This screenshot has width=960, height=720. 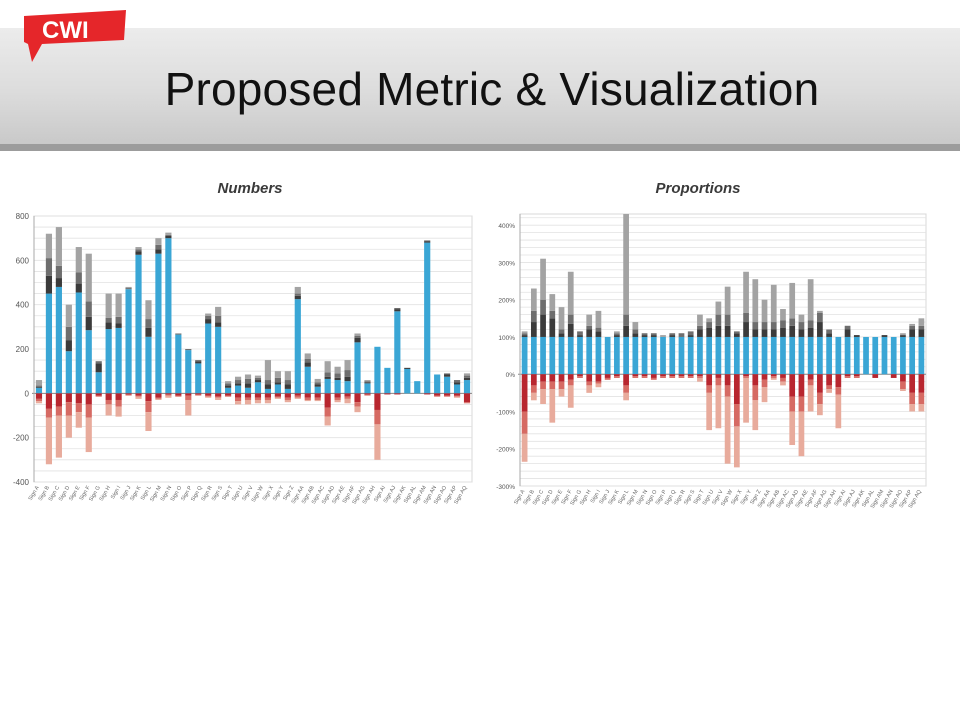 I want to click on proportions-ytick-label: 100%, so click(x=506, y=338).